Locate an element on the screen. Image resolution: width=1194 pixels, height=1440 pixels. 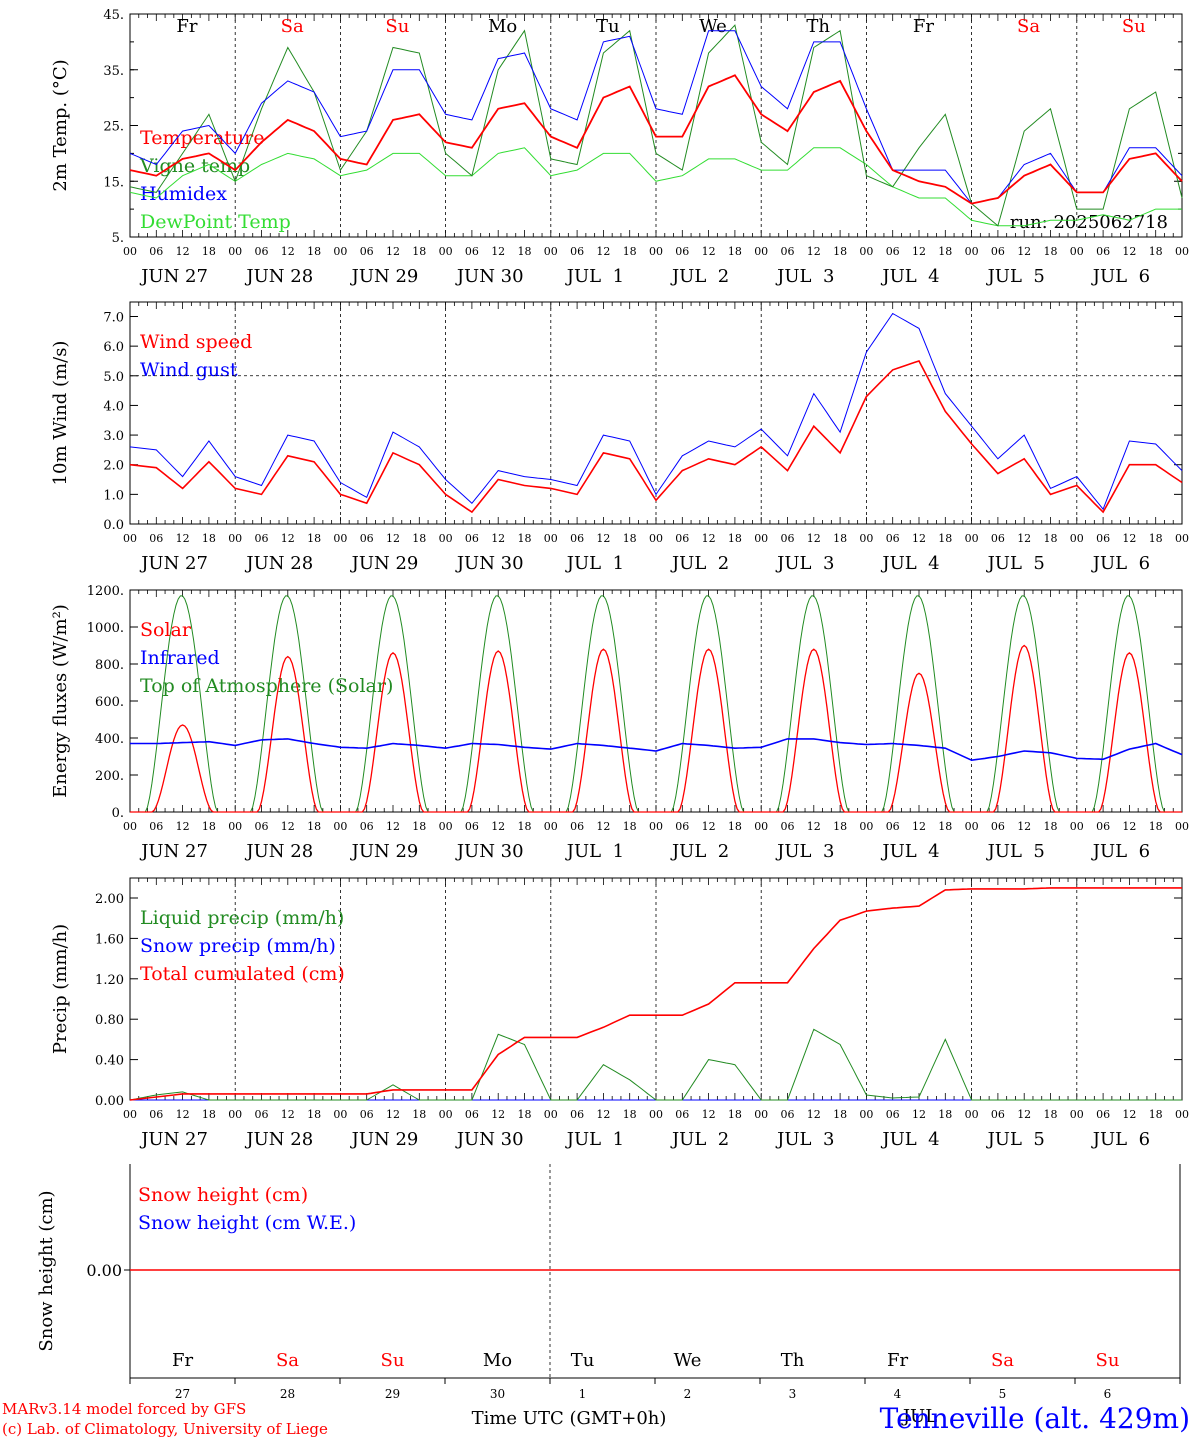
day-number: 6 is located at coordinates (1108, 1394).